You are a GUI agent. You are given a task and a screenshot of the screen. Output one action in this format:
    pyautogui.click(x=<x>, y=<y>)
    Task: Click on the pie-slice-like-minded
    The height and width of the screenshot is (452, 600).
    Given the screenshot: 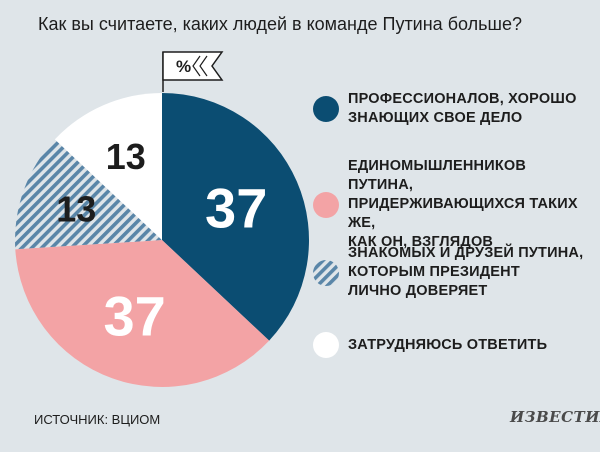 What is the action you would take?
    pyautogui.click(x=142, y=314)
    